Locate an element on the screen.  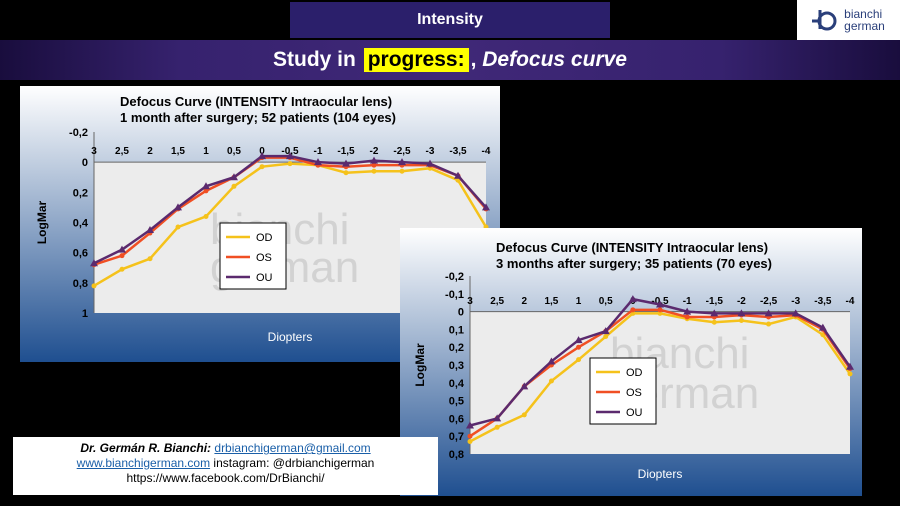
x-tick-label: 1,5 is located at coordinates (551, 301).